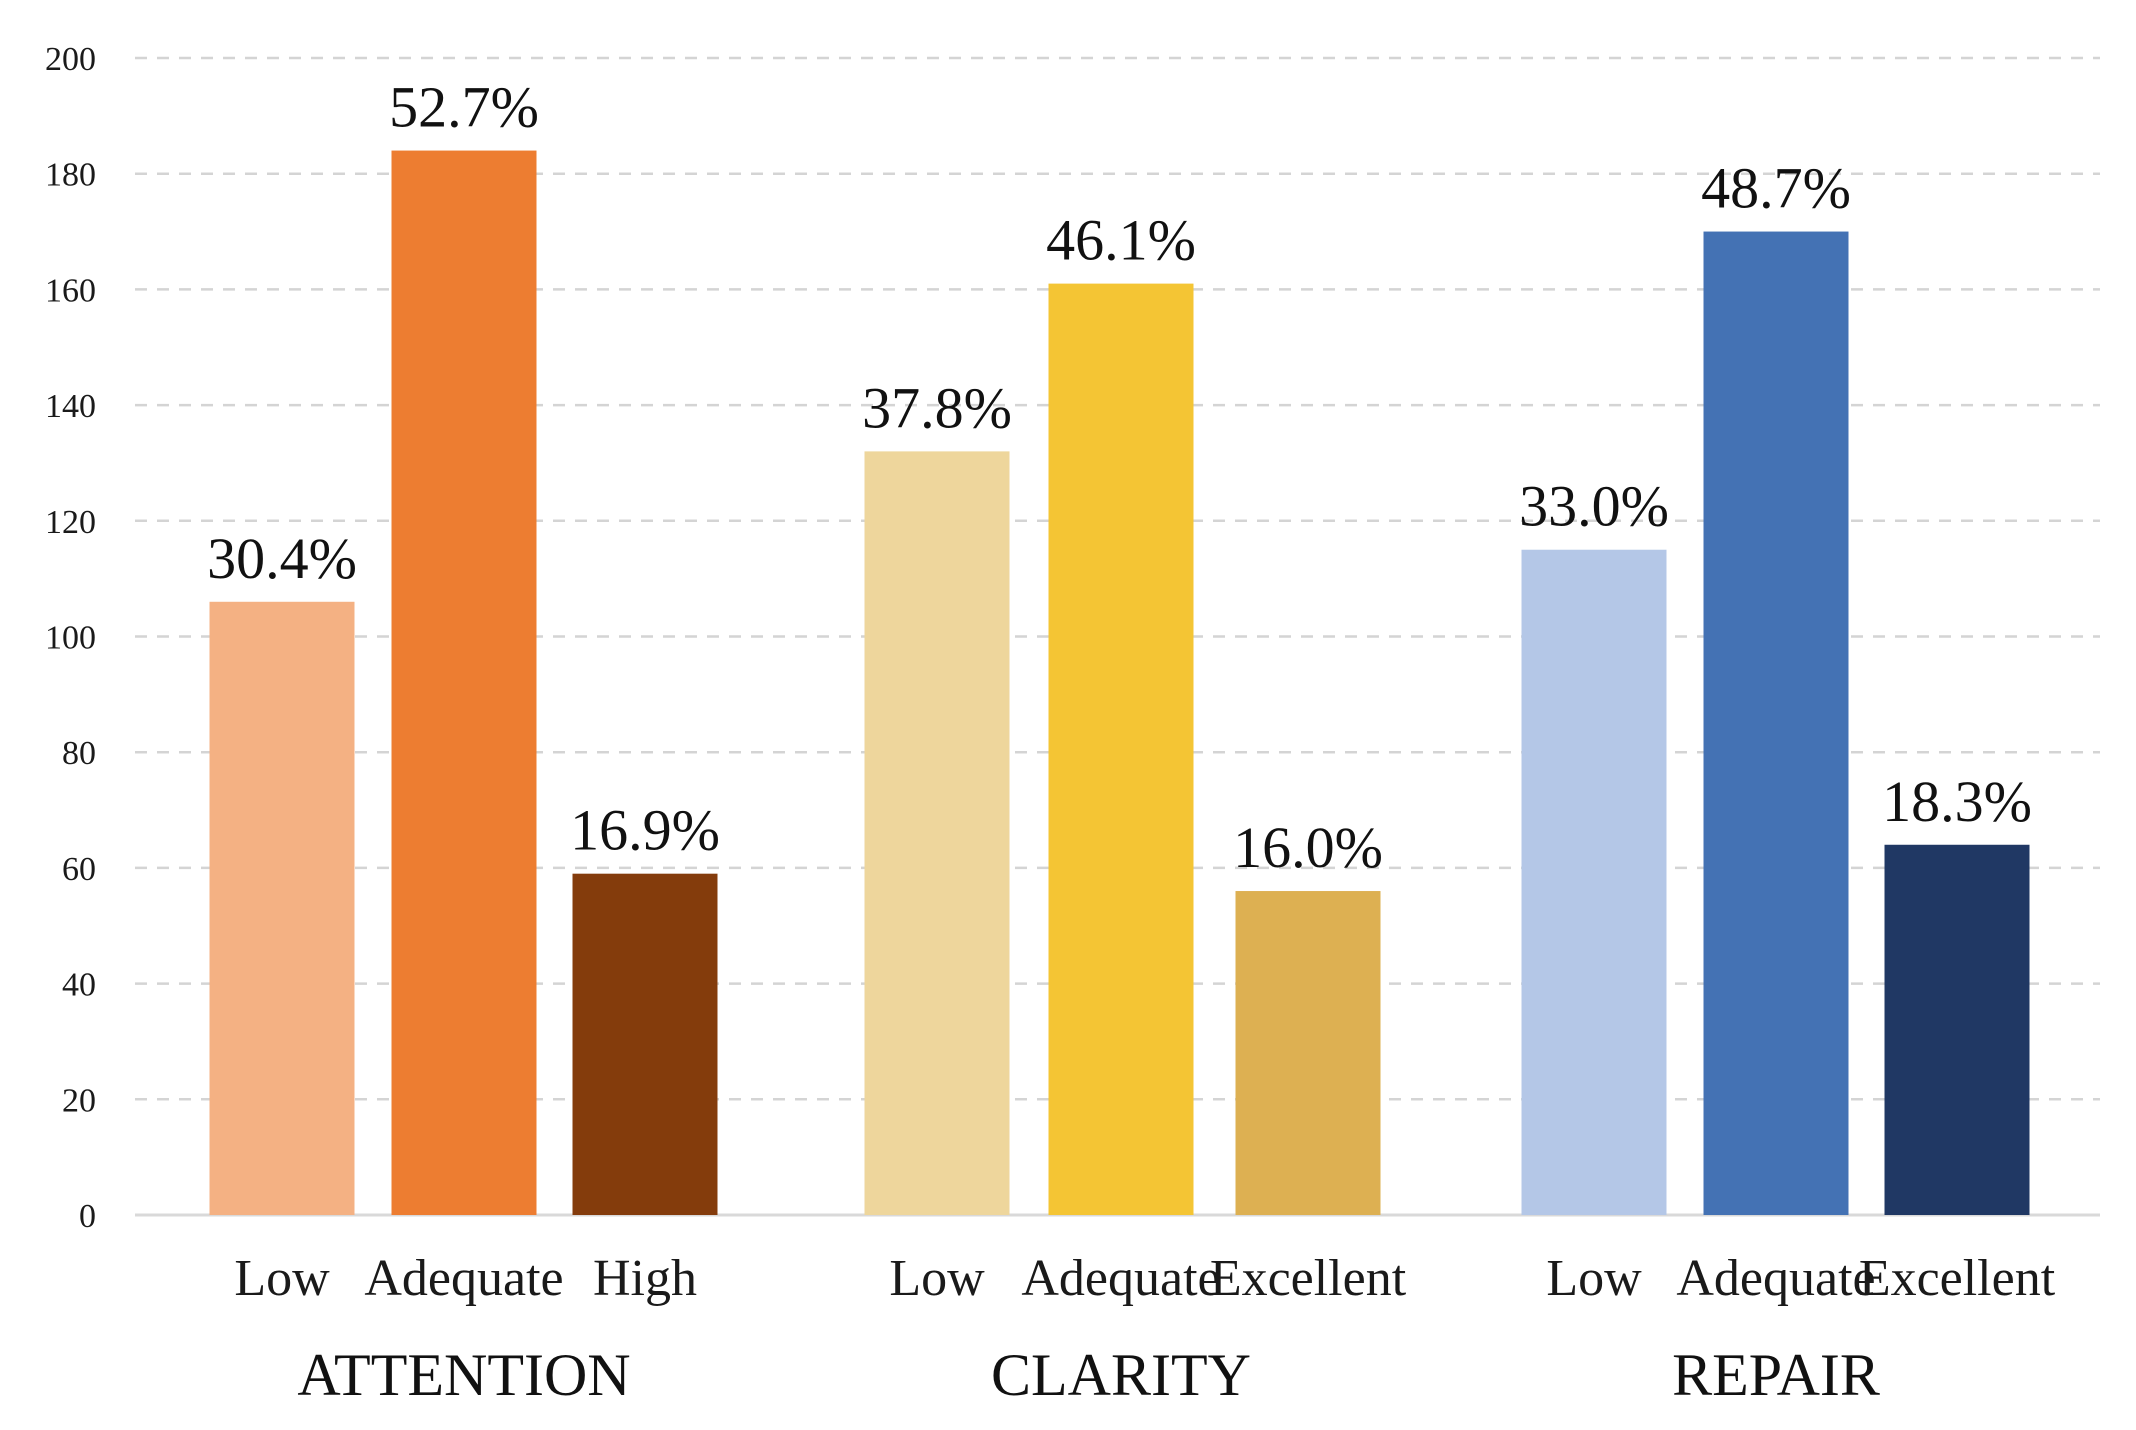  What do you see at coordinates (79, 753) in the screenshot?
I see `y-tick-label: 80` at bounding box center [79, 753].